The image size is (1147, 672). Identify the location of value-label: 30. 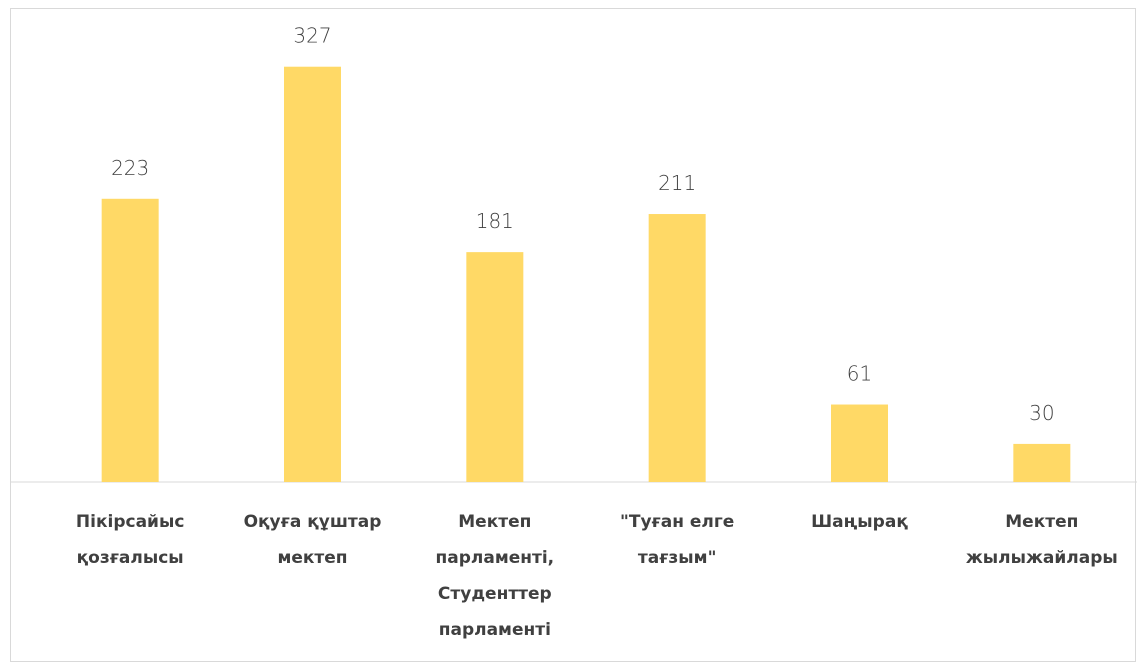
(1041, 413).